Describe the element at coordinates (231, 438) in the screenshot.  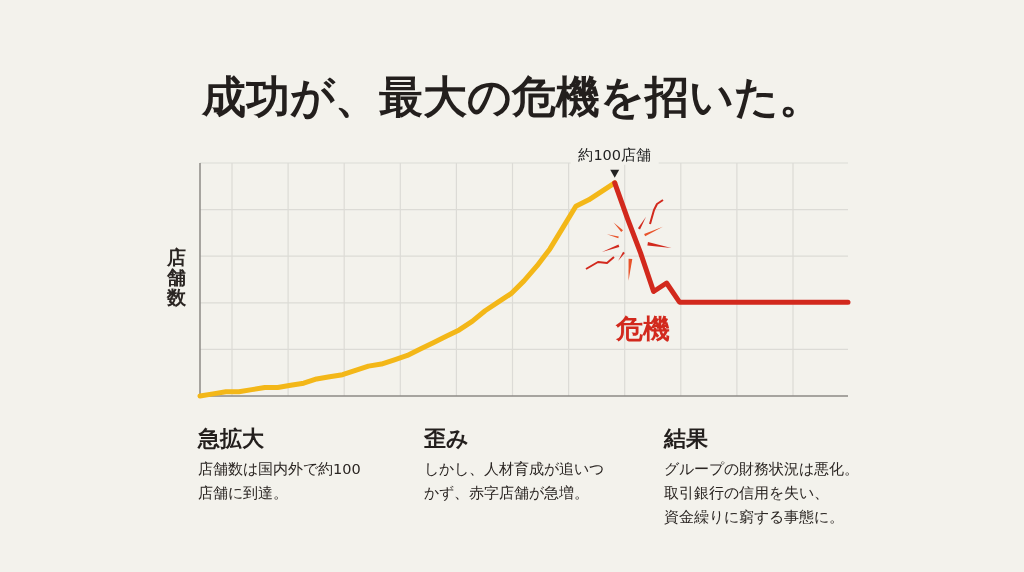
I see `text: 急拡大` at that location.